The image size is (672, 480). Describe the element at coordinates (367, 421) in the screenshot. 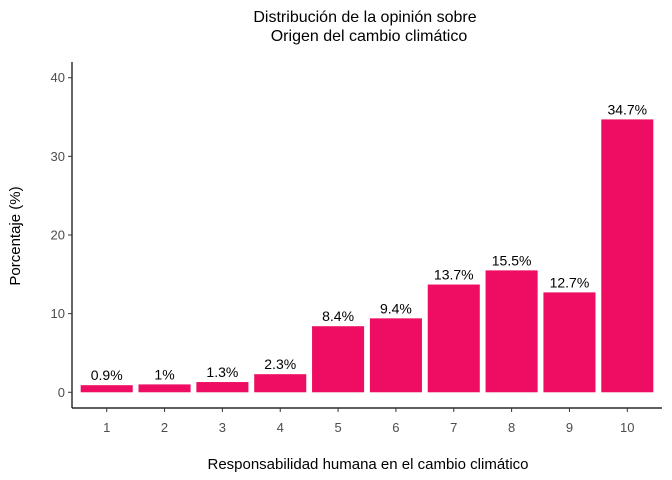

I see `x-axis: 1 2 3 4 5 6 7 8 9 10` at that location.